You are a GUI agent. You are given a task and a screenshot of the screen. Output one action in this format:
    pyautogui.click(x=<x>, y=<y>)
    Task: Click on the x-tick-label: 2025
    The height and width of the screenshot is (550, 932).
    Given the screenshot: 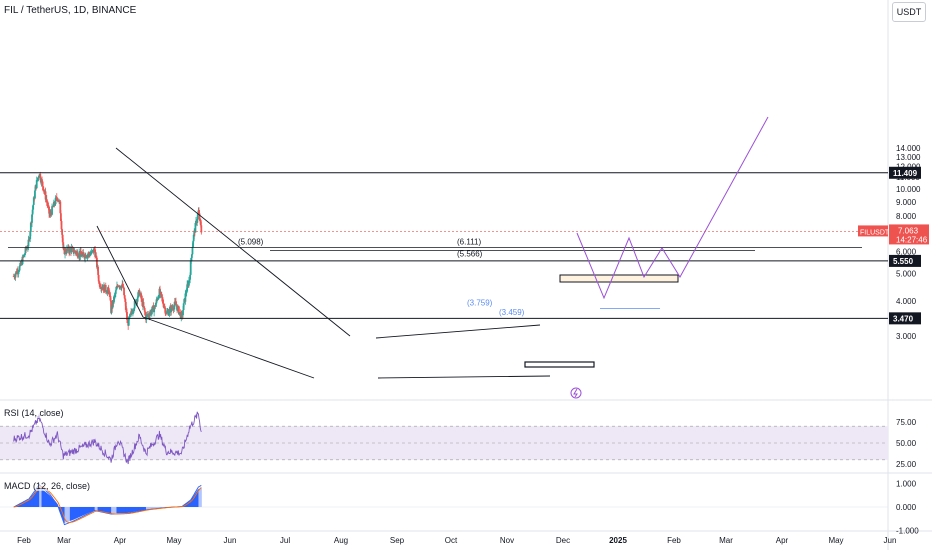 What is the action you would take?
    pyautogui.click(x=618, y=540)
    